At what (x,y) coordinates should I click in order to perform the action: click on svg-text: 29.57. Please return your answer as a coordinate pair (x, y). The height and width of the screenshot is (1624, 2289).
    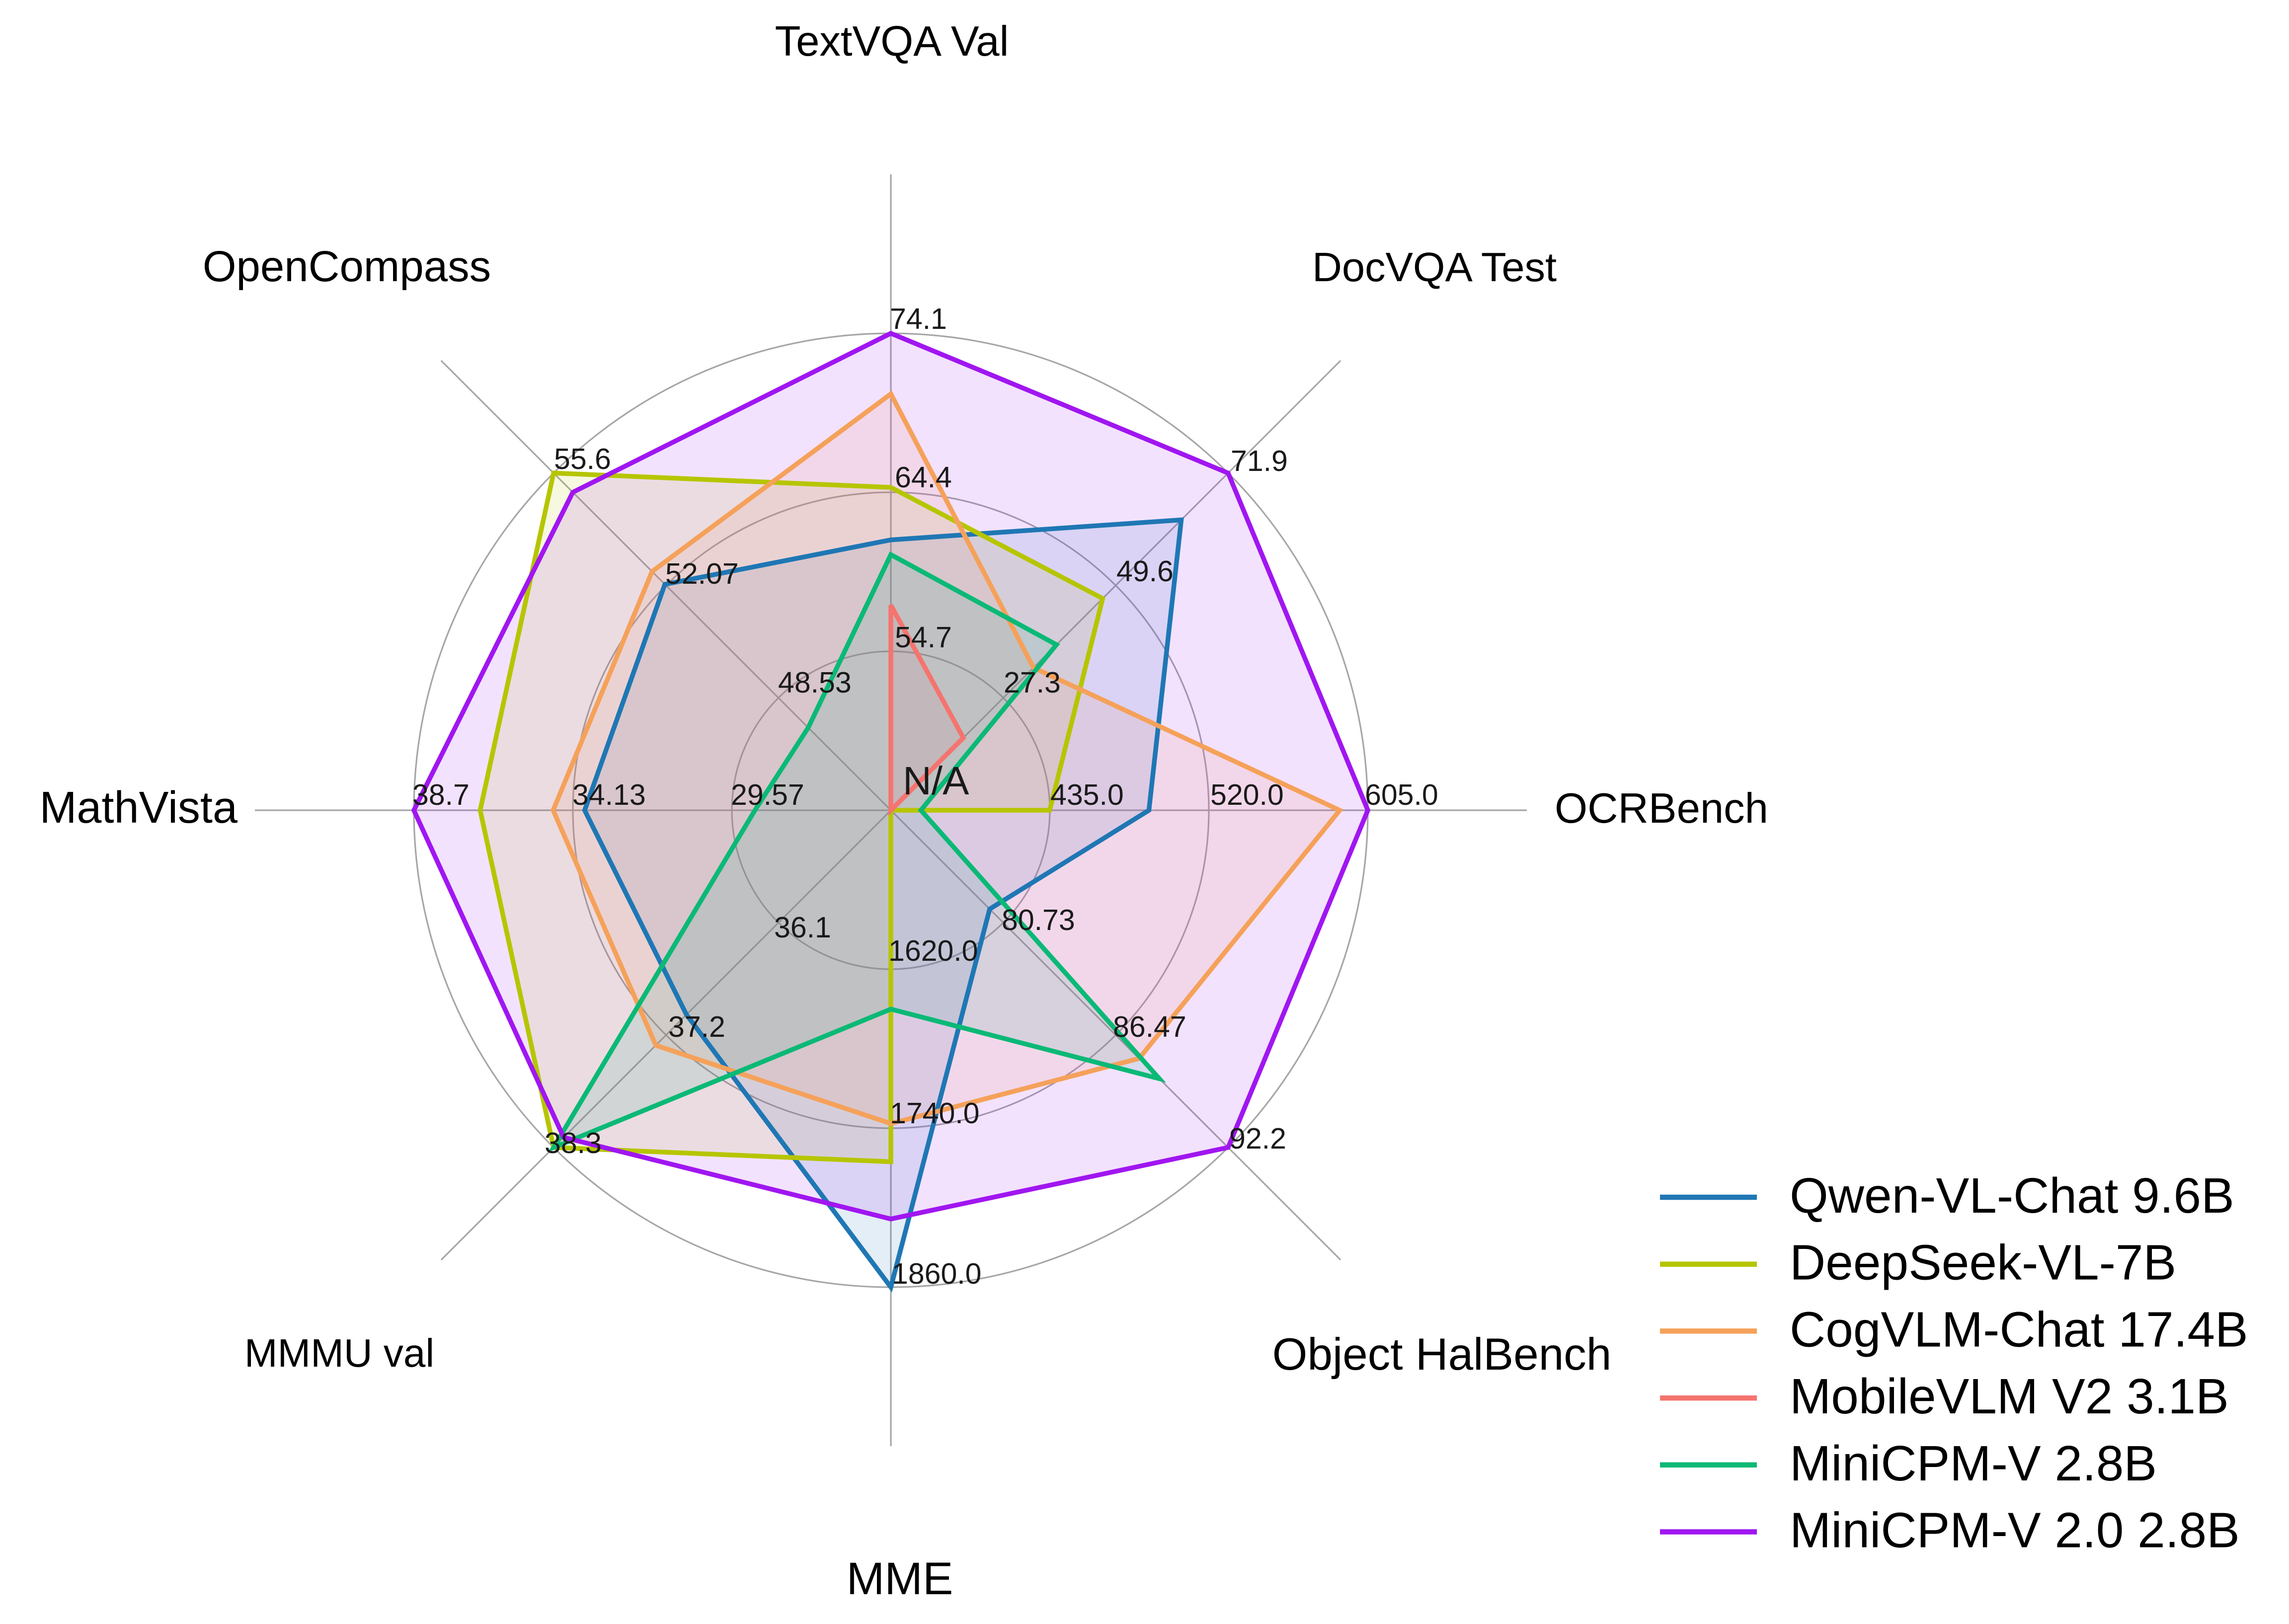
    Looking at the image, I should click on (767, 794).